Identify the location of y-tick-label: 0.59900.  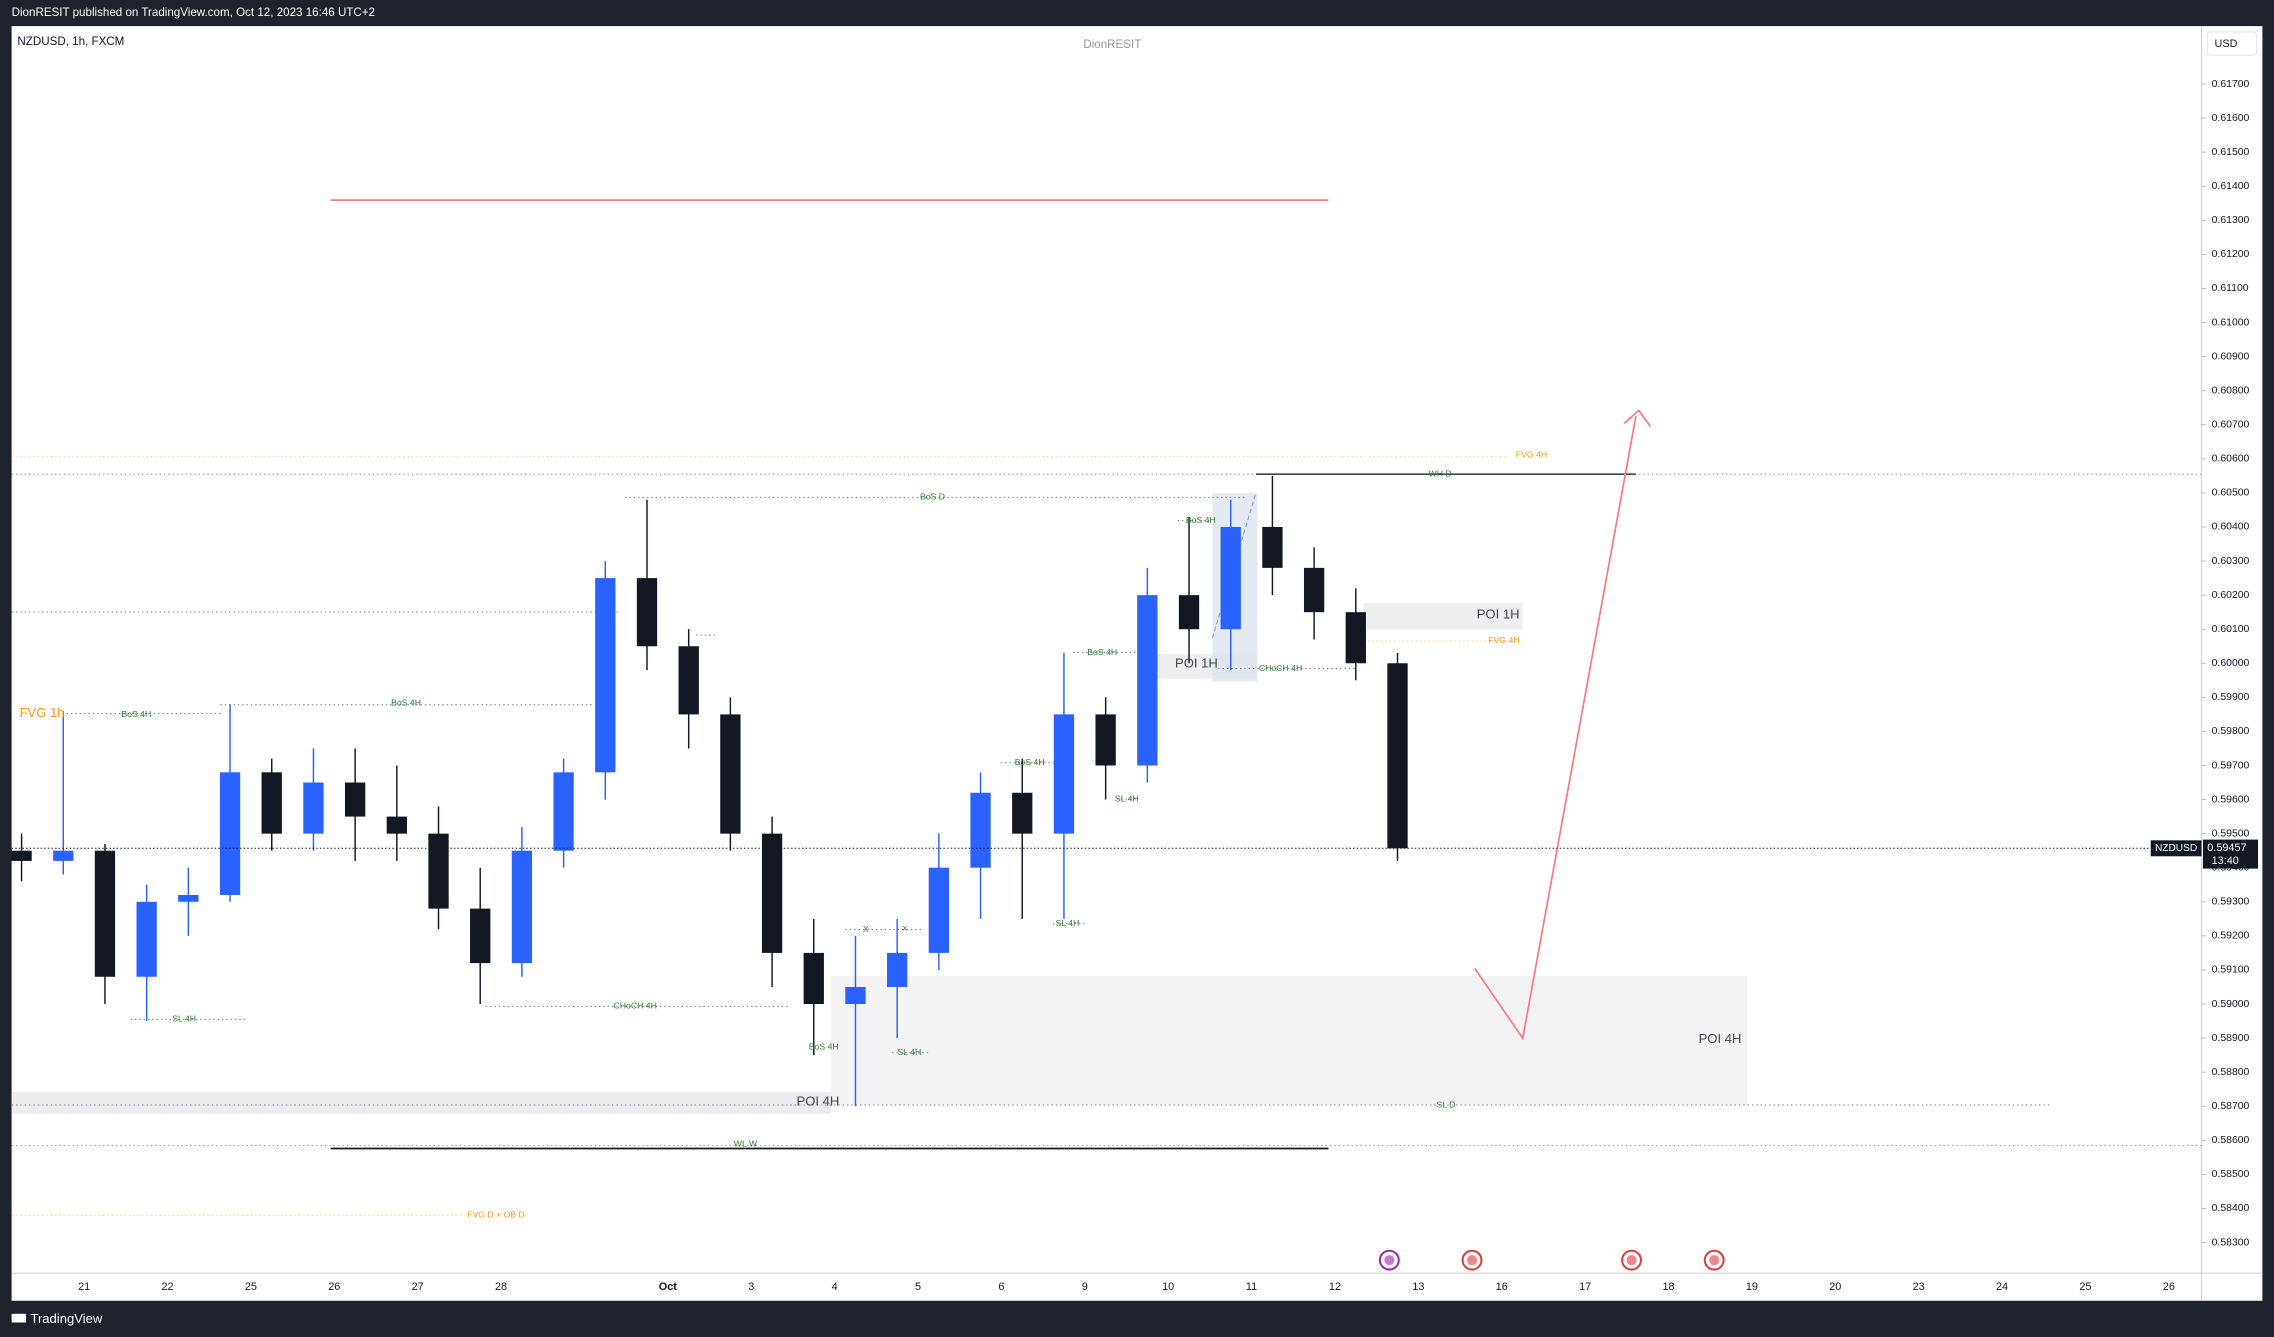
(2231, 697).